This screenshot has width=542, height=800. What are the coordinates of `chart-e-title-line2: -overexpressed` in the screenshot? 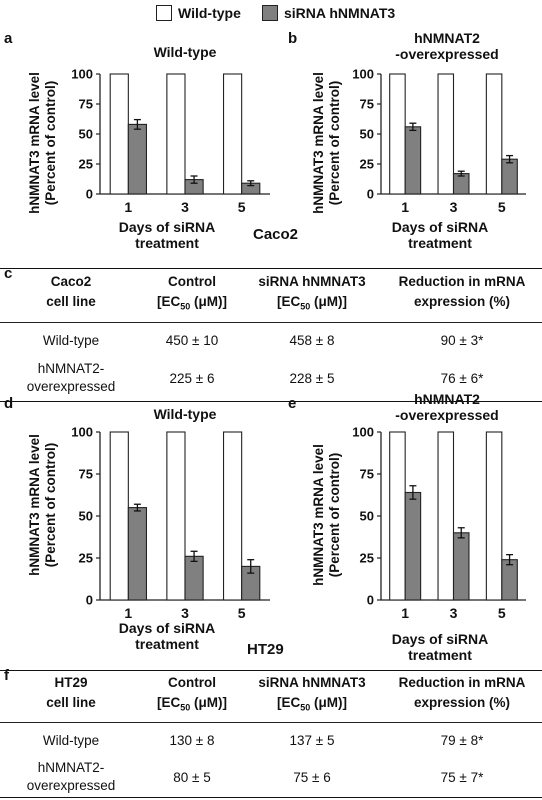 It's located at (447, 415).